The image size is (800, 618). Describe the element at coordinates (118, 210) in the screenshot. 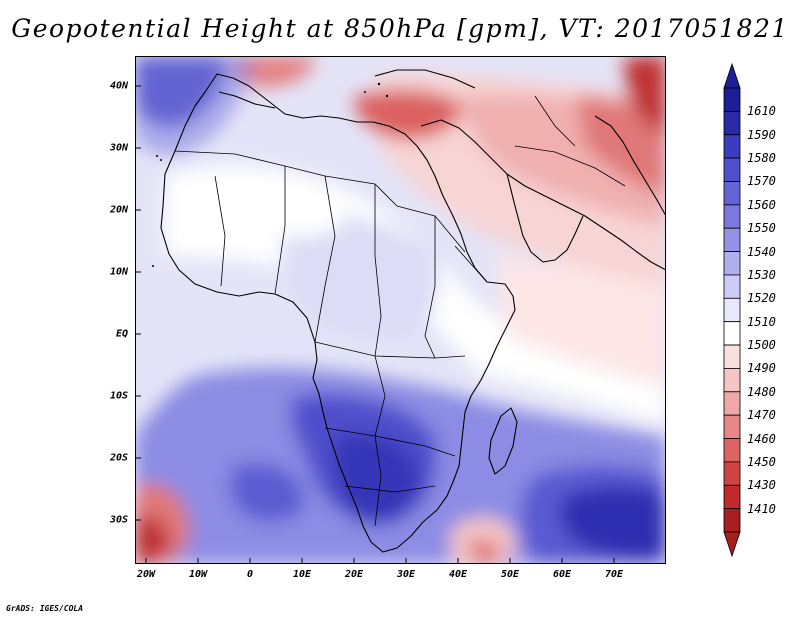

I see `lat-label-20n: 20N` at that location.